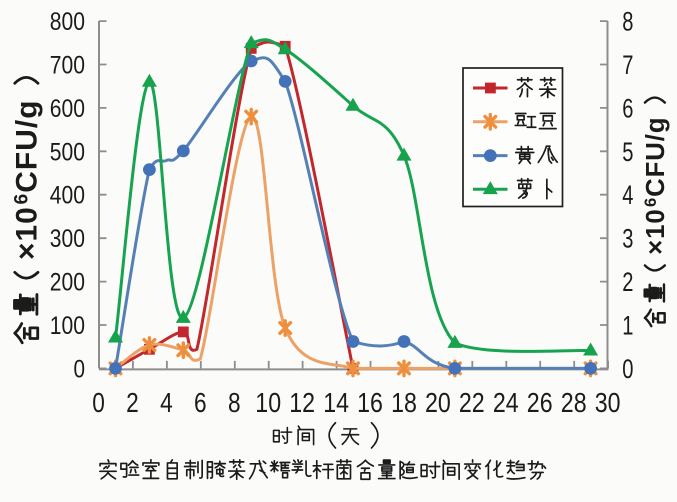 This screenshot has height=502, width=677. What do you see at coordinates (370, 402) in the screenshot?
I see `svg-text: 16` at bounding box center [370, 402].